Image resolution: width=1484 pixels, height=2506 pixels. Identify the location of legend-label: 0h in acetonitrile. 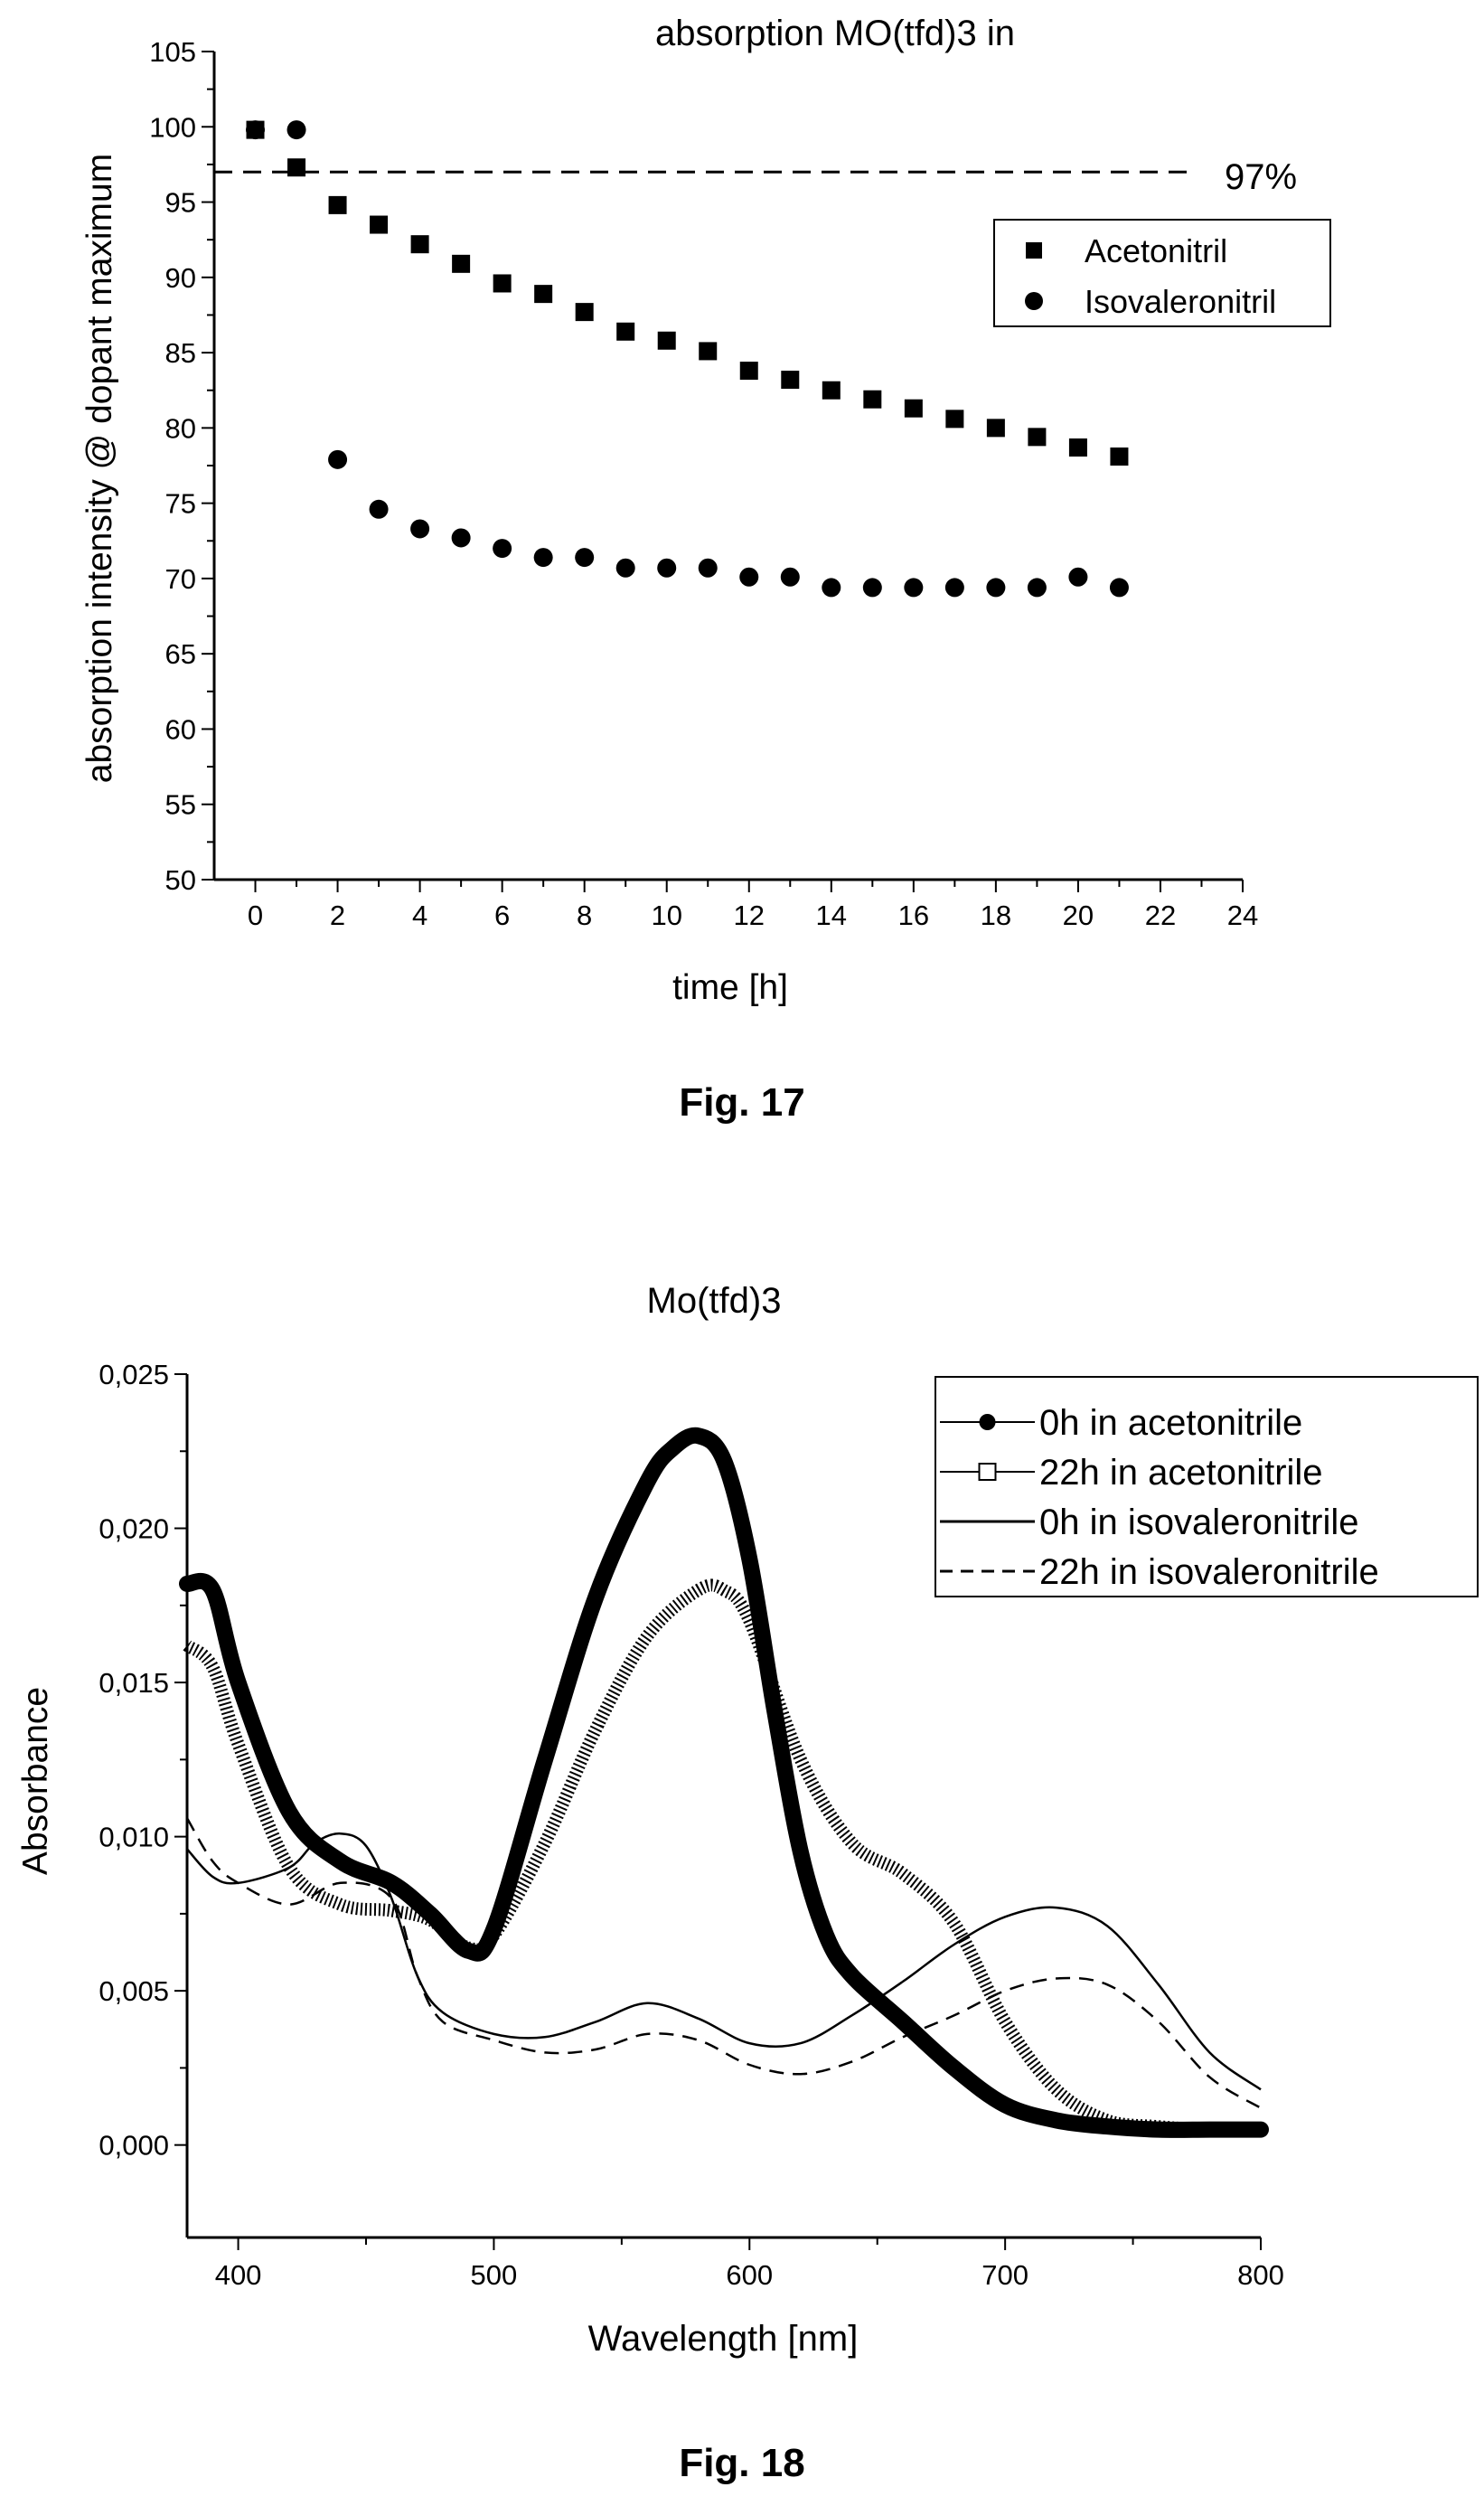
(1170, 1423).